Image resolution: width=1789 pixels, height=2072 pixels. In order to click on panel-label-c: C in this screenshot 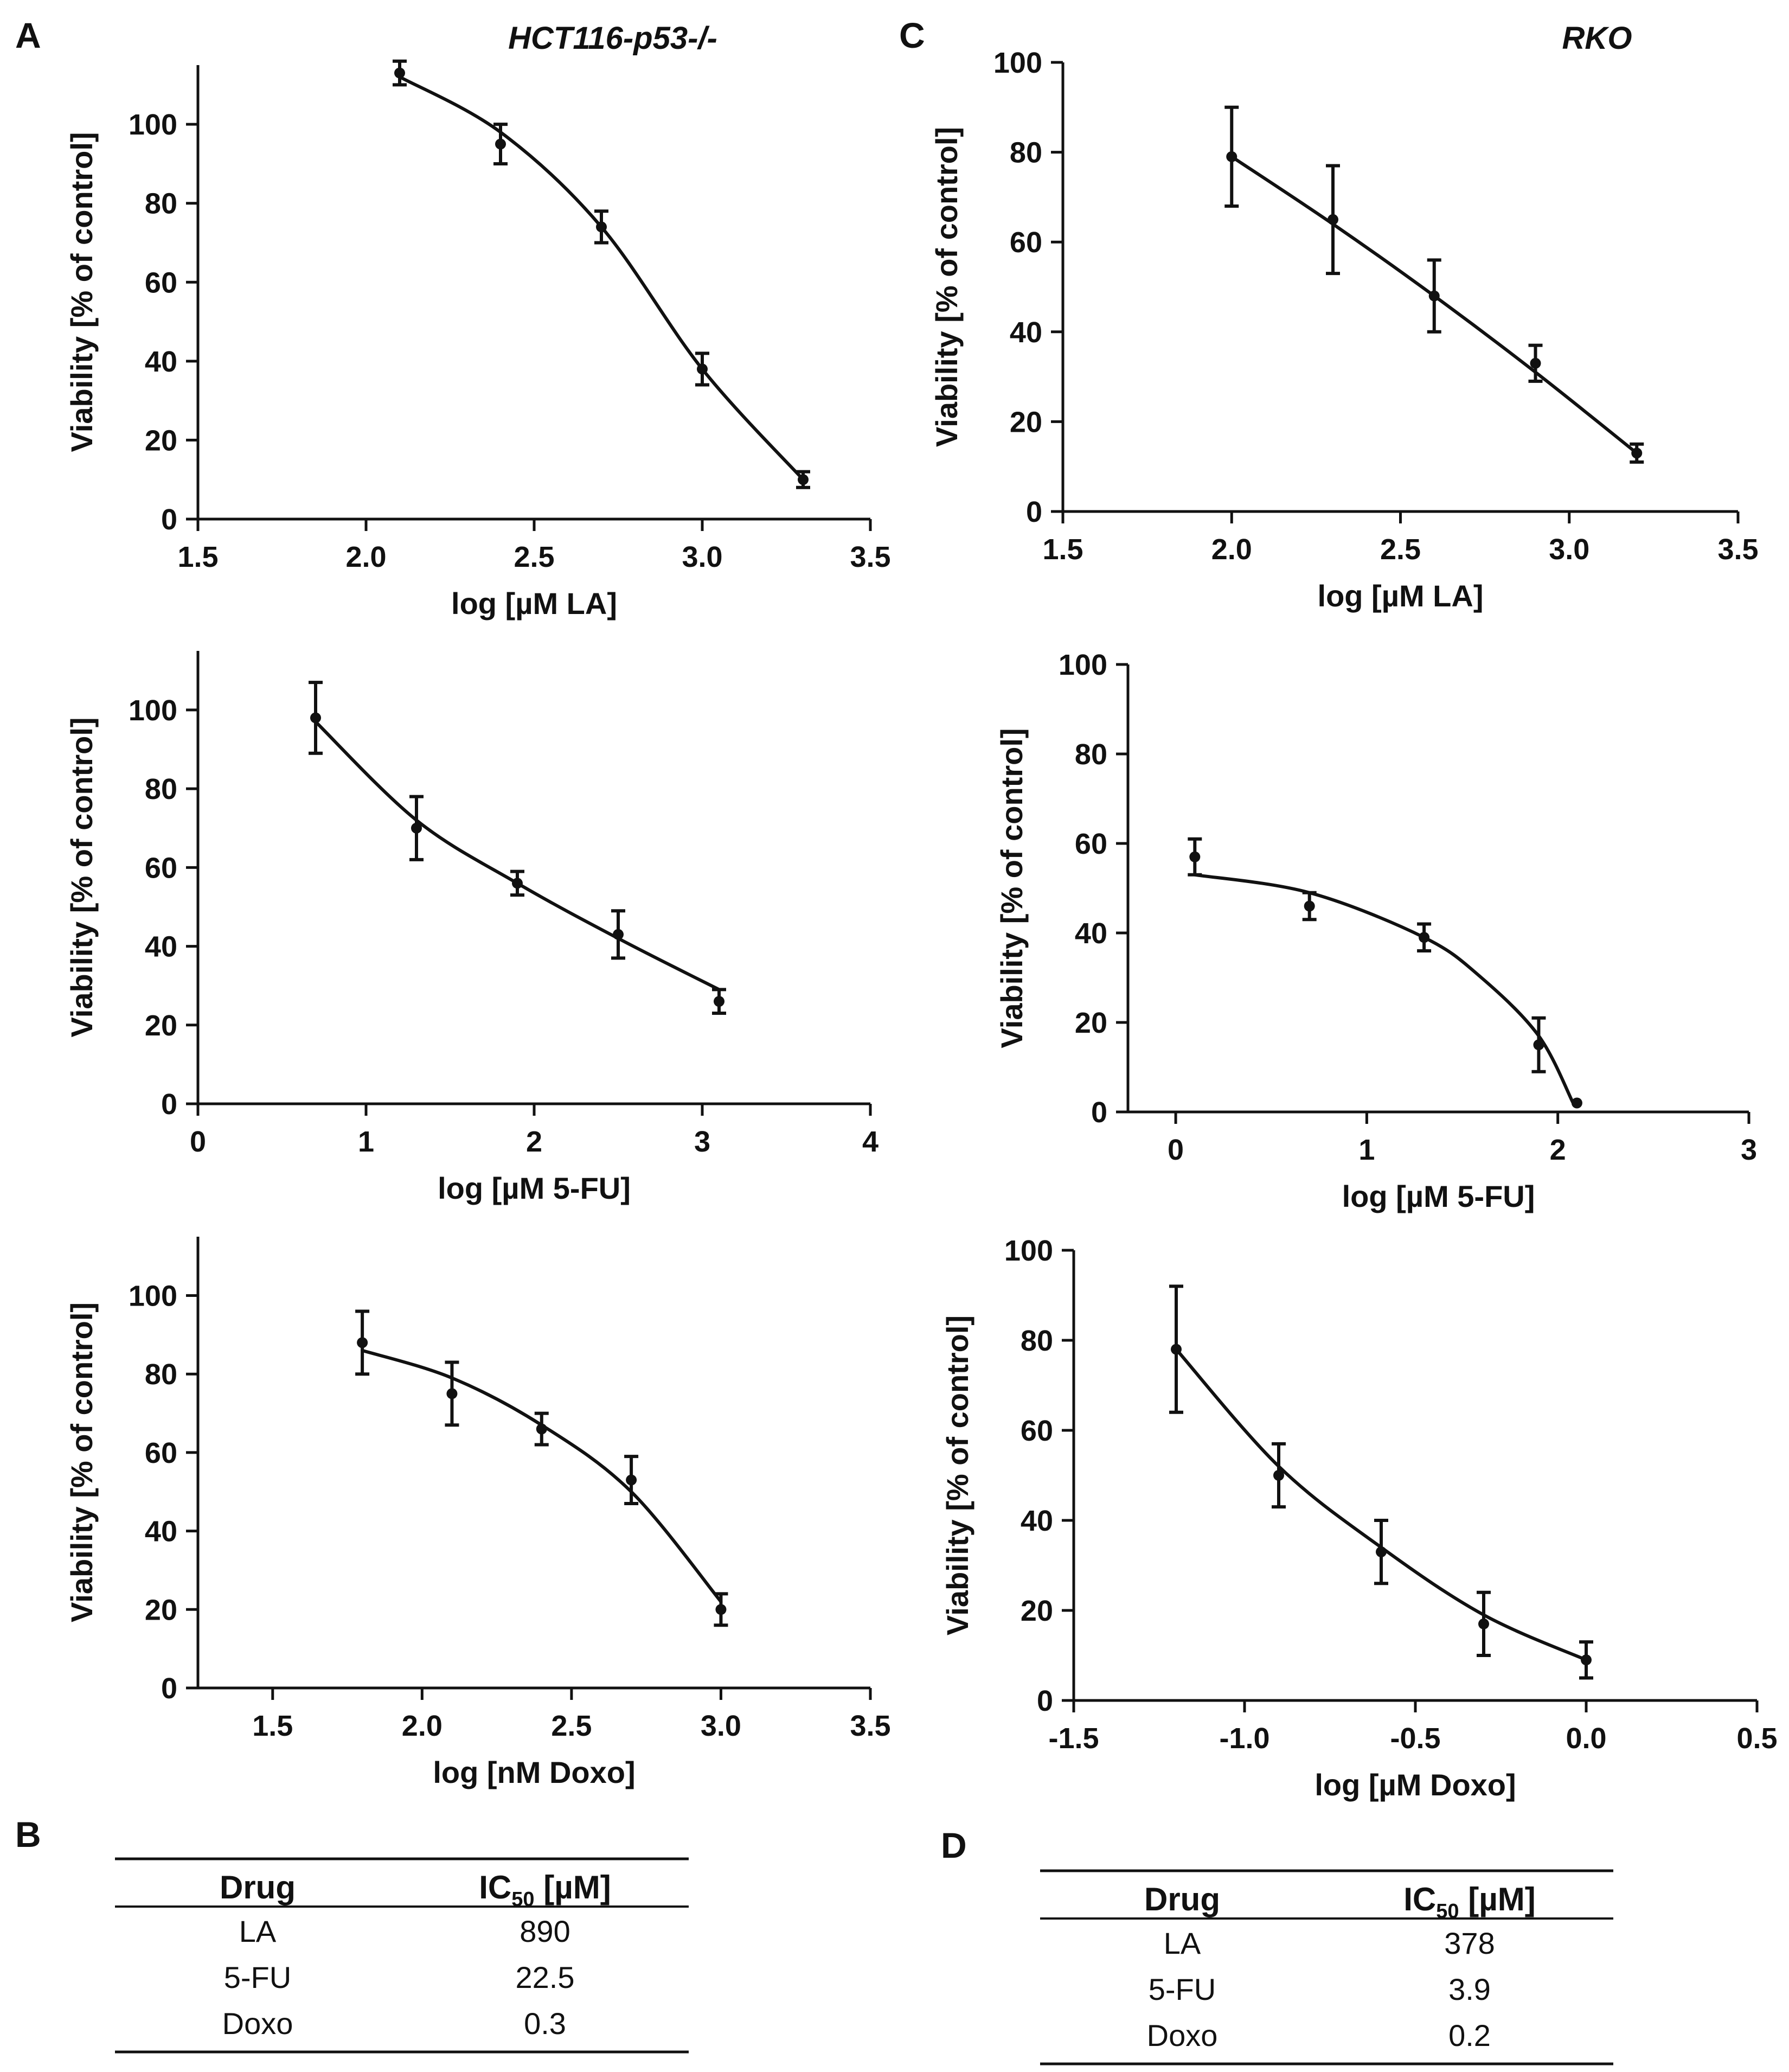, I will do `click(912, 35)`.